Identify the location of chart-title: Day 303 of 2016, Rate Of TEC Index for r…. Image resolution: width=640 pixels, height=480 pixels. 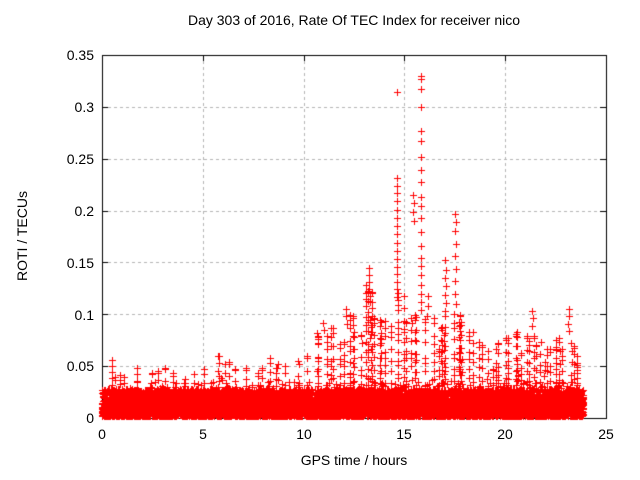
(354, 20).